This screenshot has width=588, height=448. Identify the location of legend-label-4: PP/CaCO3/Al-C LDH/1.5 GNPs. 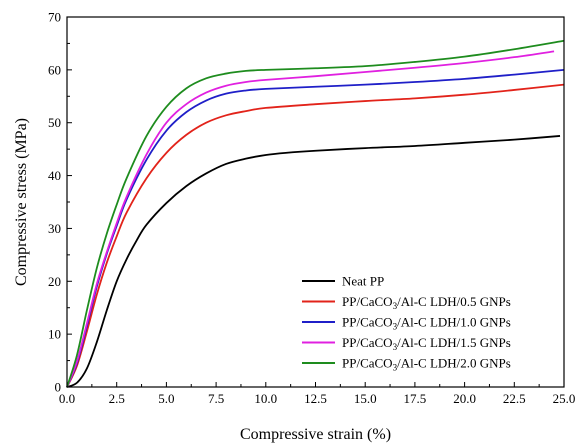
(426, 343).